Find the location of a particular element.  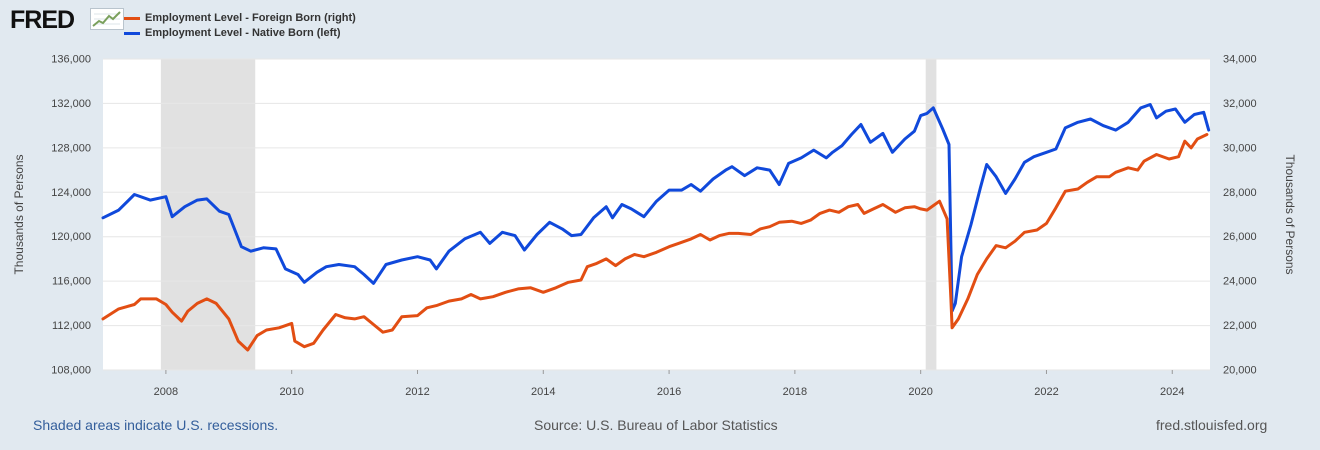

left-tick-label: 116,000 is located at coordinates (71, 282).